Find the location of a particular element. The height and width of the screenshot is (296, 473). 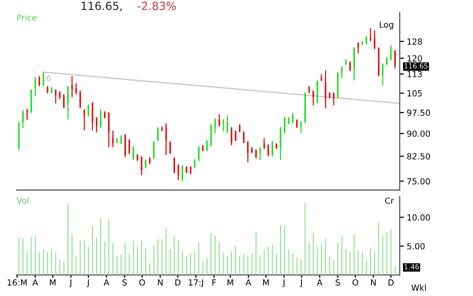

y-tick-label: 75.00 is located at coordinates (418, 181).